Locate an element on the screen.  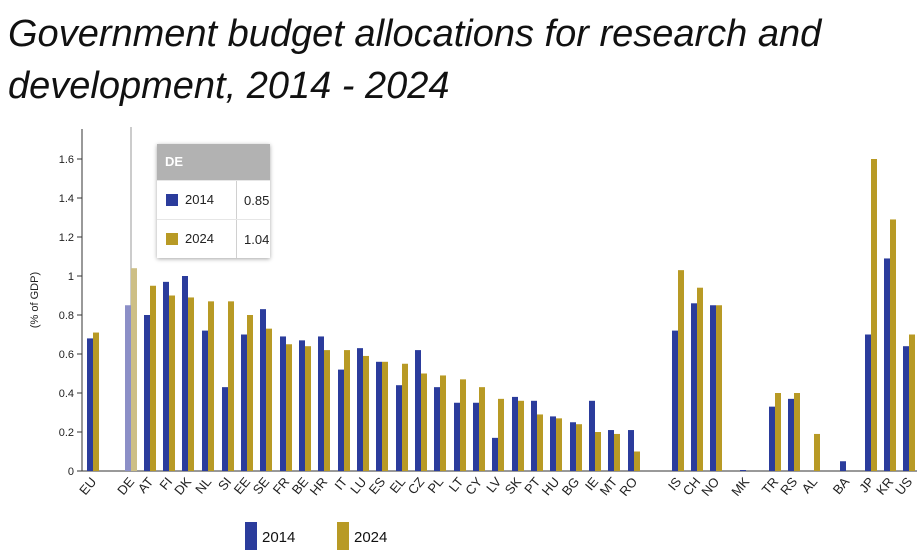
bar-tr-2014 is located at coordinates (772, 438).